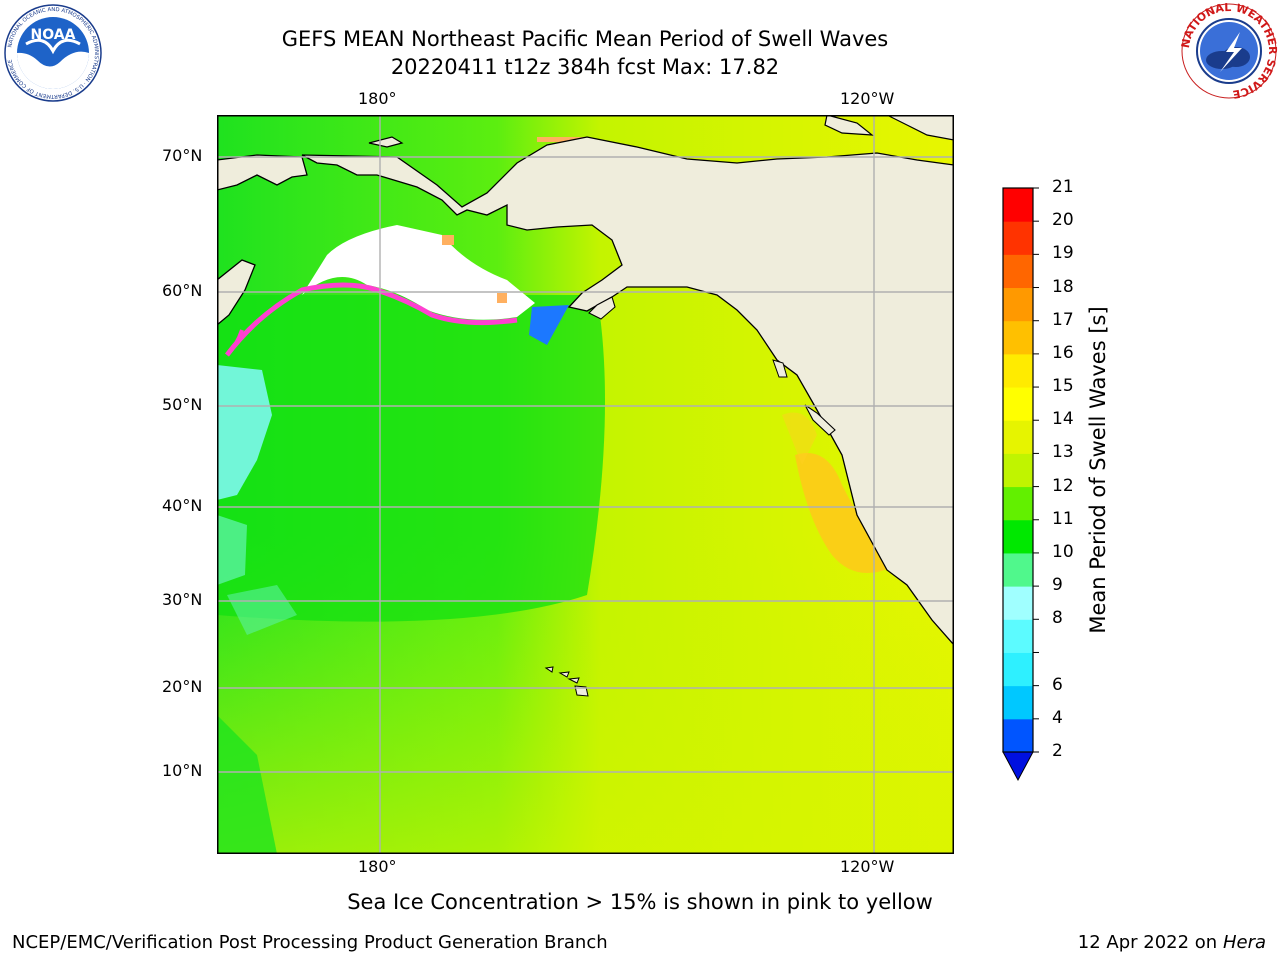 This screenshot has height=960, width=1280. I want to click on colorbar, so click(1020, 484).